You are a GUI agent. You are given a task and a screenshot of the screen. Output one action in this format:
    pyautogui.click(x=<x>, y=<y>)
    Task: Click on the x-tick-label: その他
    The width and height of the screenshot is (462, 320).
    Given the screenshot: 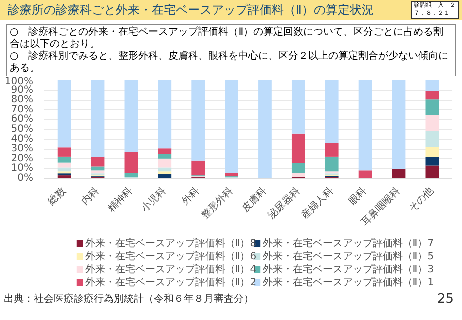 What is the action you would take?
    pyautogui.click(x=421, y=199)
    